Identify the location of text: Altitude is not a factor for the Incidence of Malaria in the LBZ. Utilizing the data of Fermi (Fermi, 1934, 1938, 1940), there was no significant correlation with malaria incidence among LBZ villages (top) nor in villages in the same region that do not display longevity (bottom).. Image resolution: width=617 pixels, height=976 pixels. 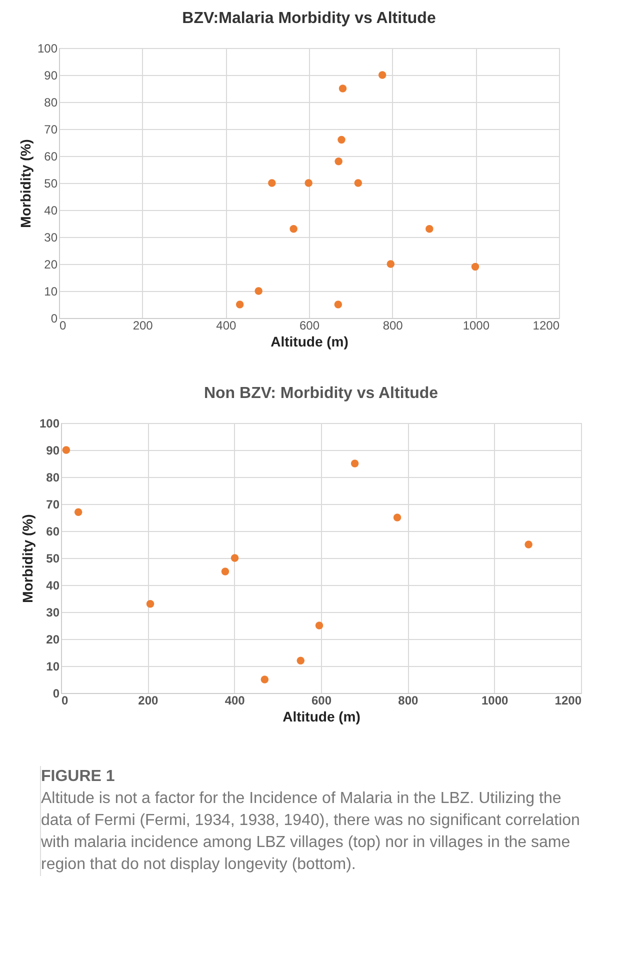
(311, 832).